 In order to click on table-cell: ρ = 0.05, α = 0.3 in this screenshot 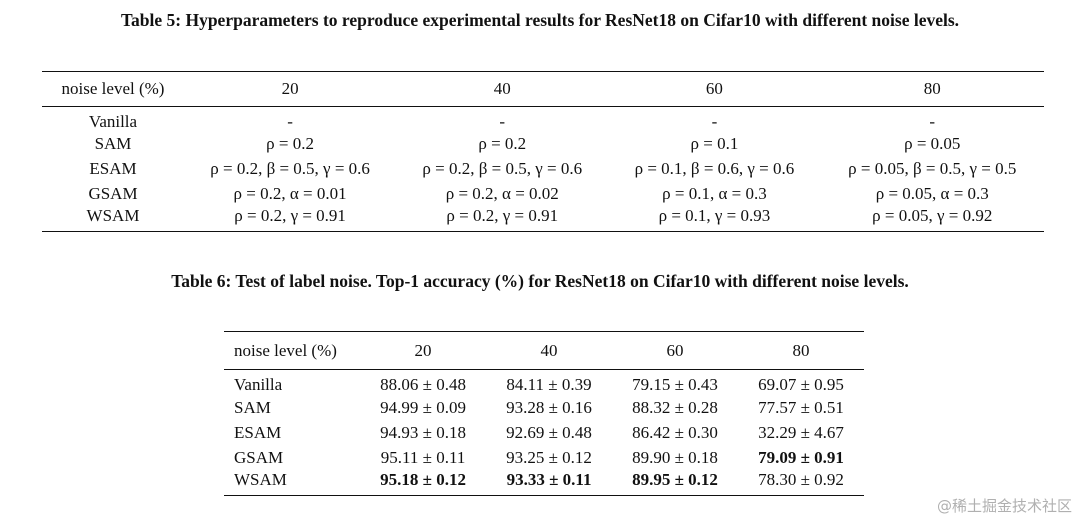, I will do `click(932, 193)`.